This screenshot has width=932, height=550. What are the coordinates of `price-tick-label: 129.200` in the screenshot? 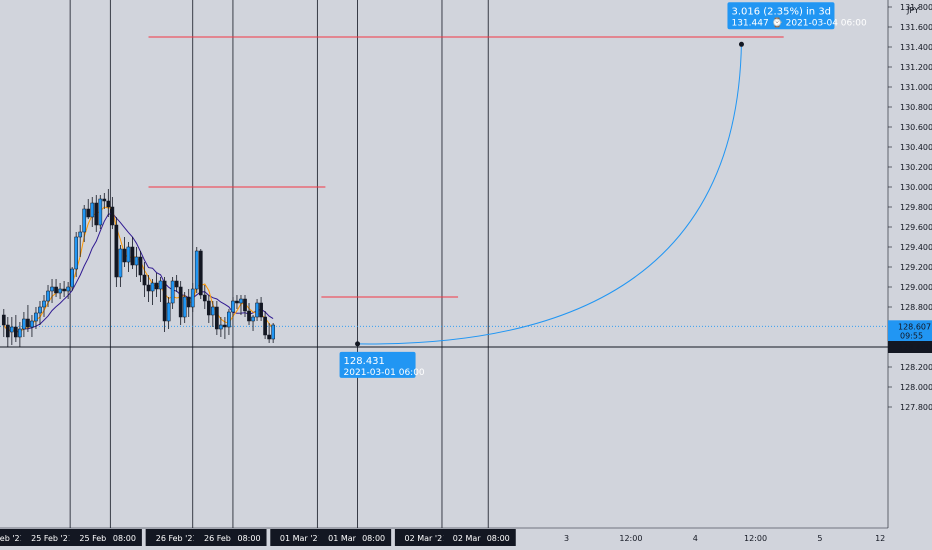 It's located at (916, 267).